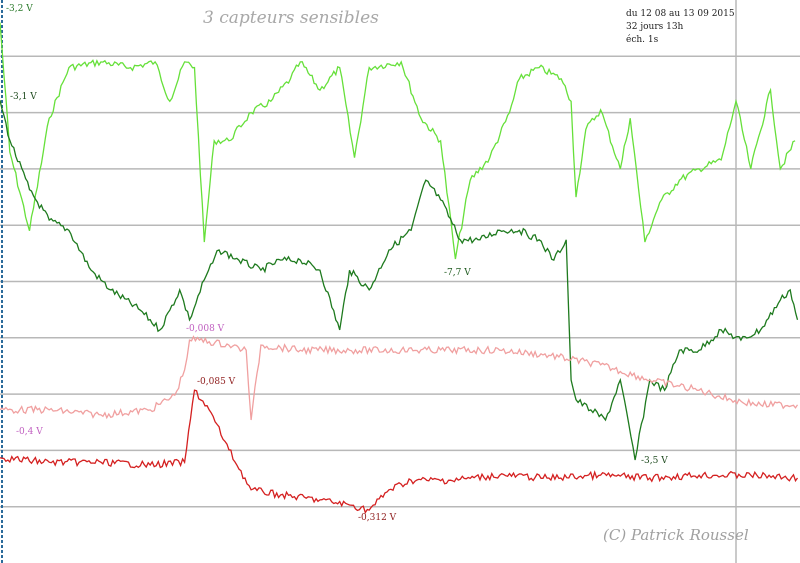 This screenshot has height=563, width=800. Describe the element at coordinates (680, 14) in the screenshot. I see `info-date-range: du 12 08 au 13 09 2015` at that location.